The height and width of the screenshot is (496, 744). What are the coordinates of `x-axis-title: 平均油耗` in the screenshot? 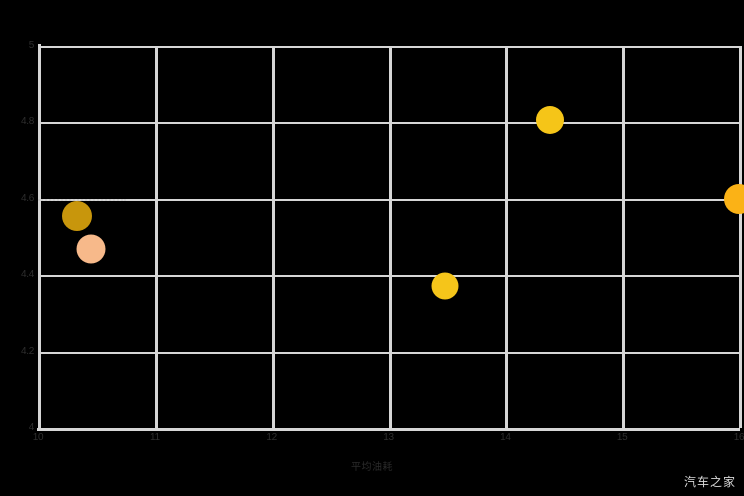 It's located at (372, 467).